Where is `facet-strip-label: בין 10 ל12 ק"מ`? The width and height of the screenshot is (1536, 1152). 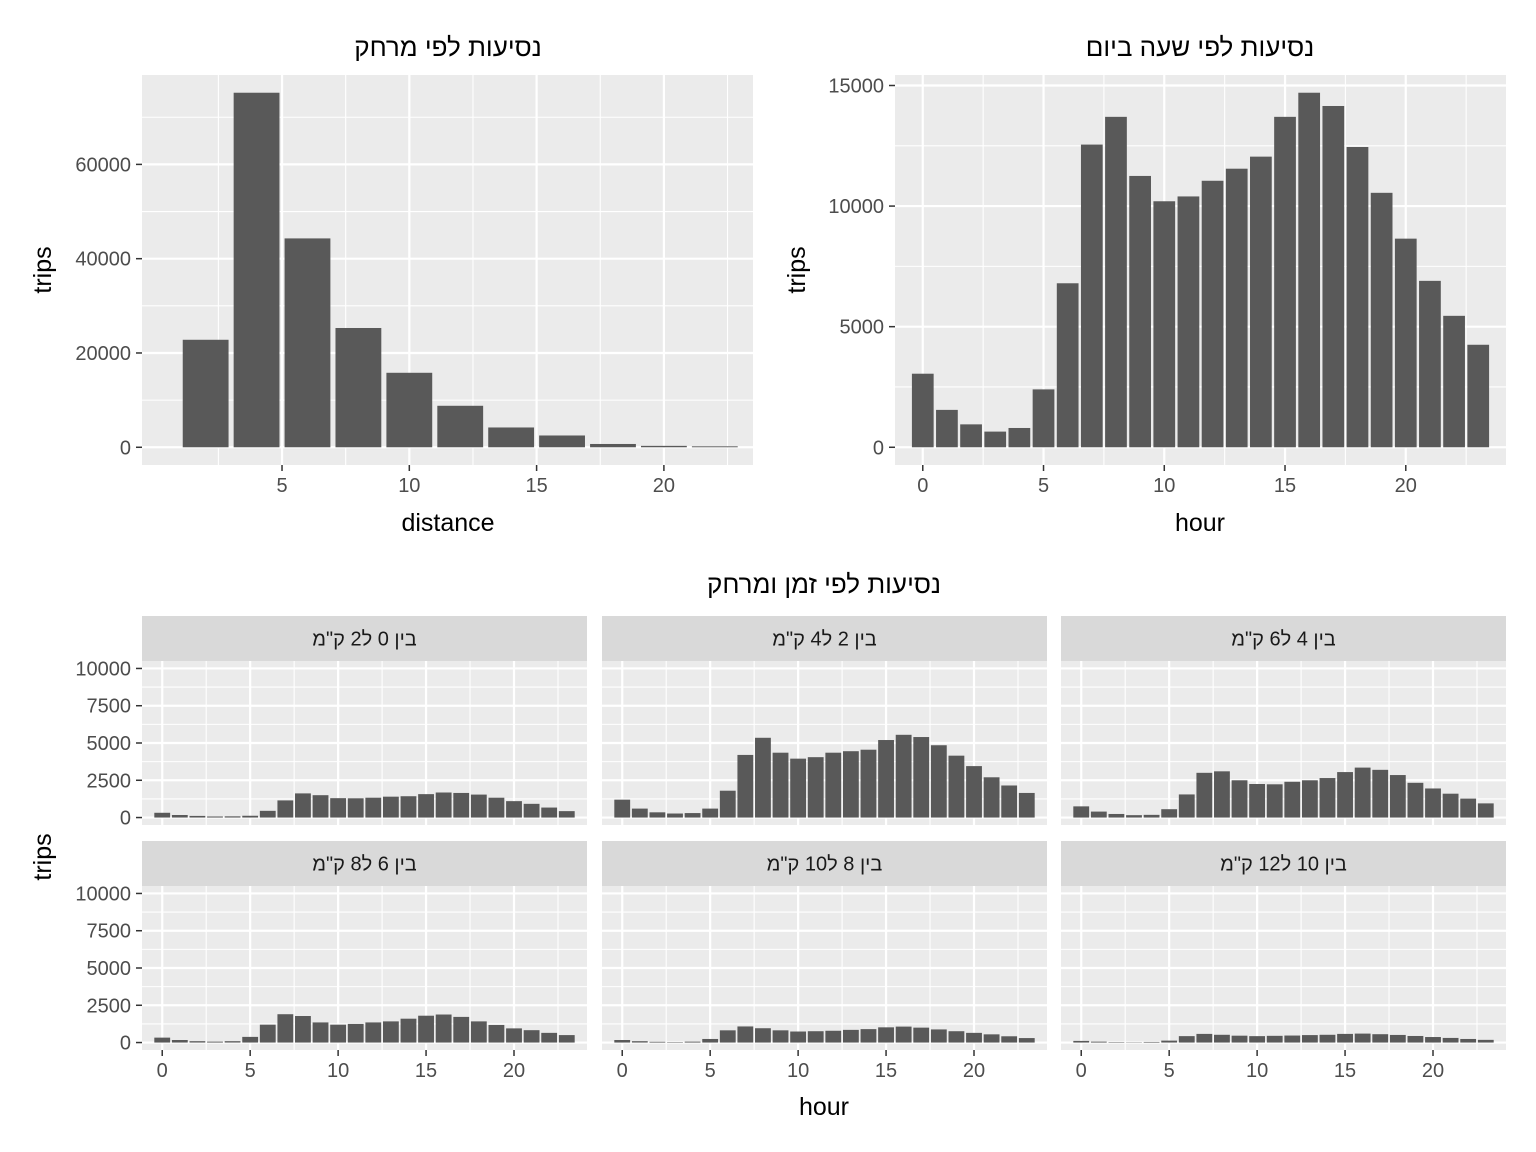 facet-strip-label: בין 10 ל12 ק"מ is located at coordinates (1283, 865).